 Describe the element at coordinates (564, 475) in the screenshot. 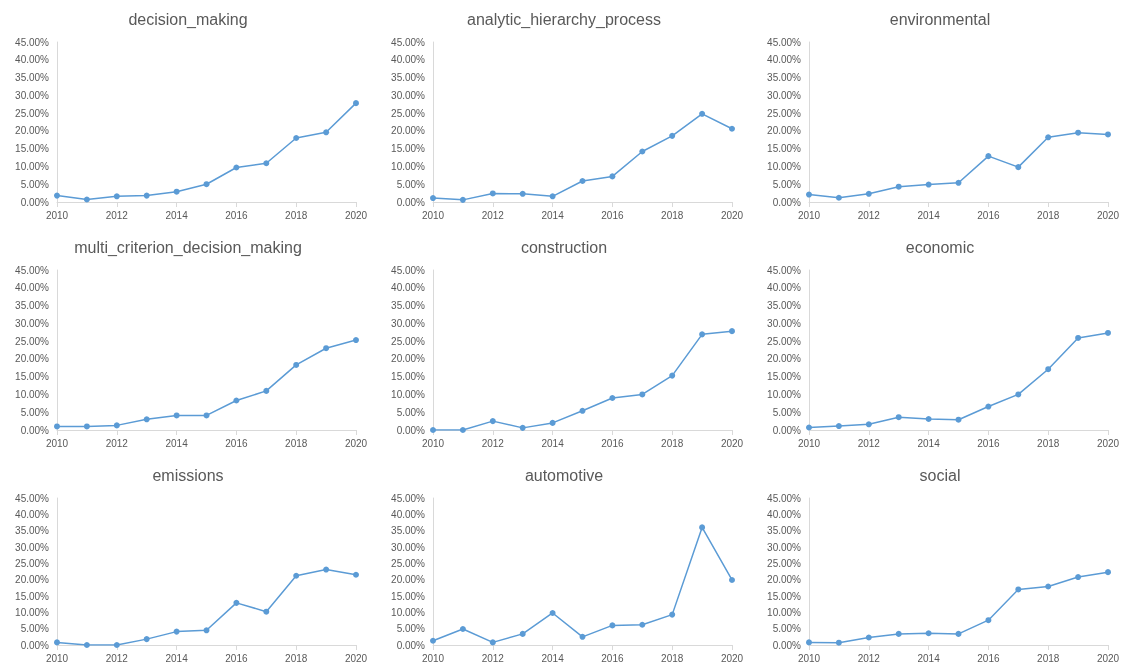

I see `chart-title: automotive` at that location.